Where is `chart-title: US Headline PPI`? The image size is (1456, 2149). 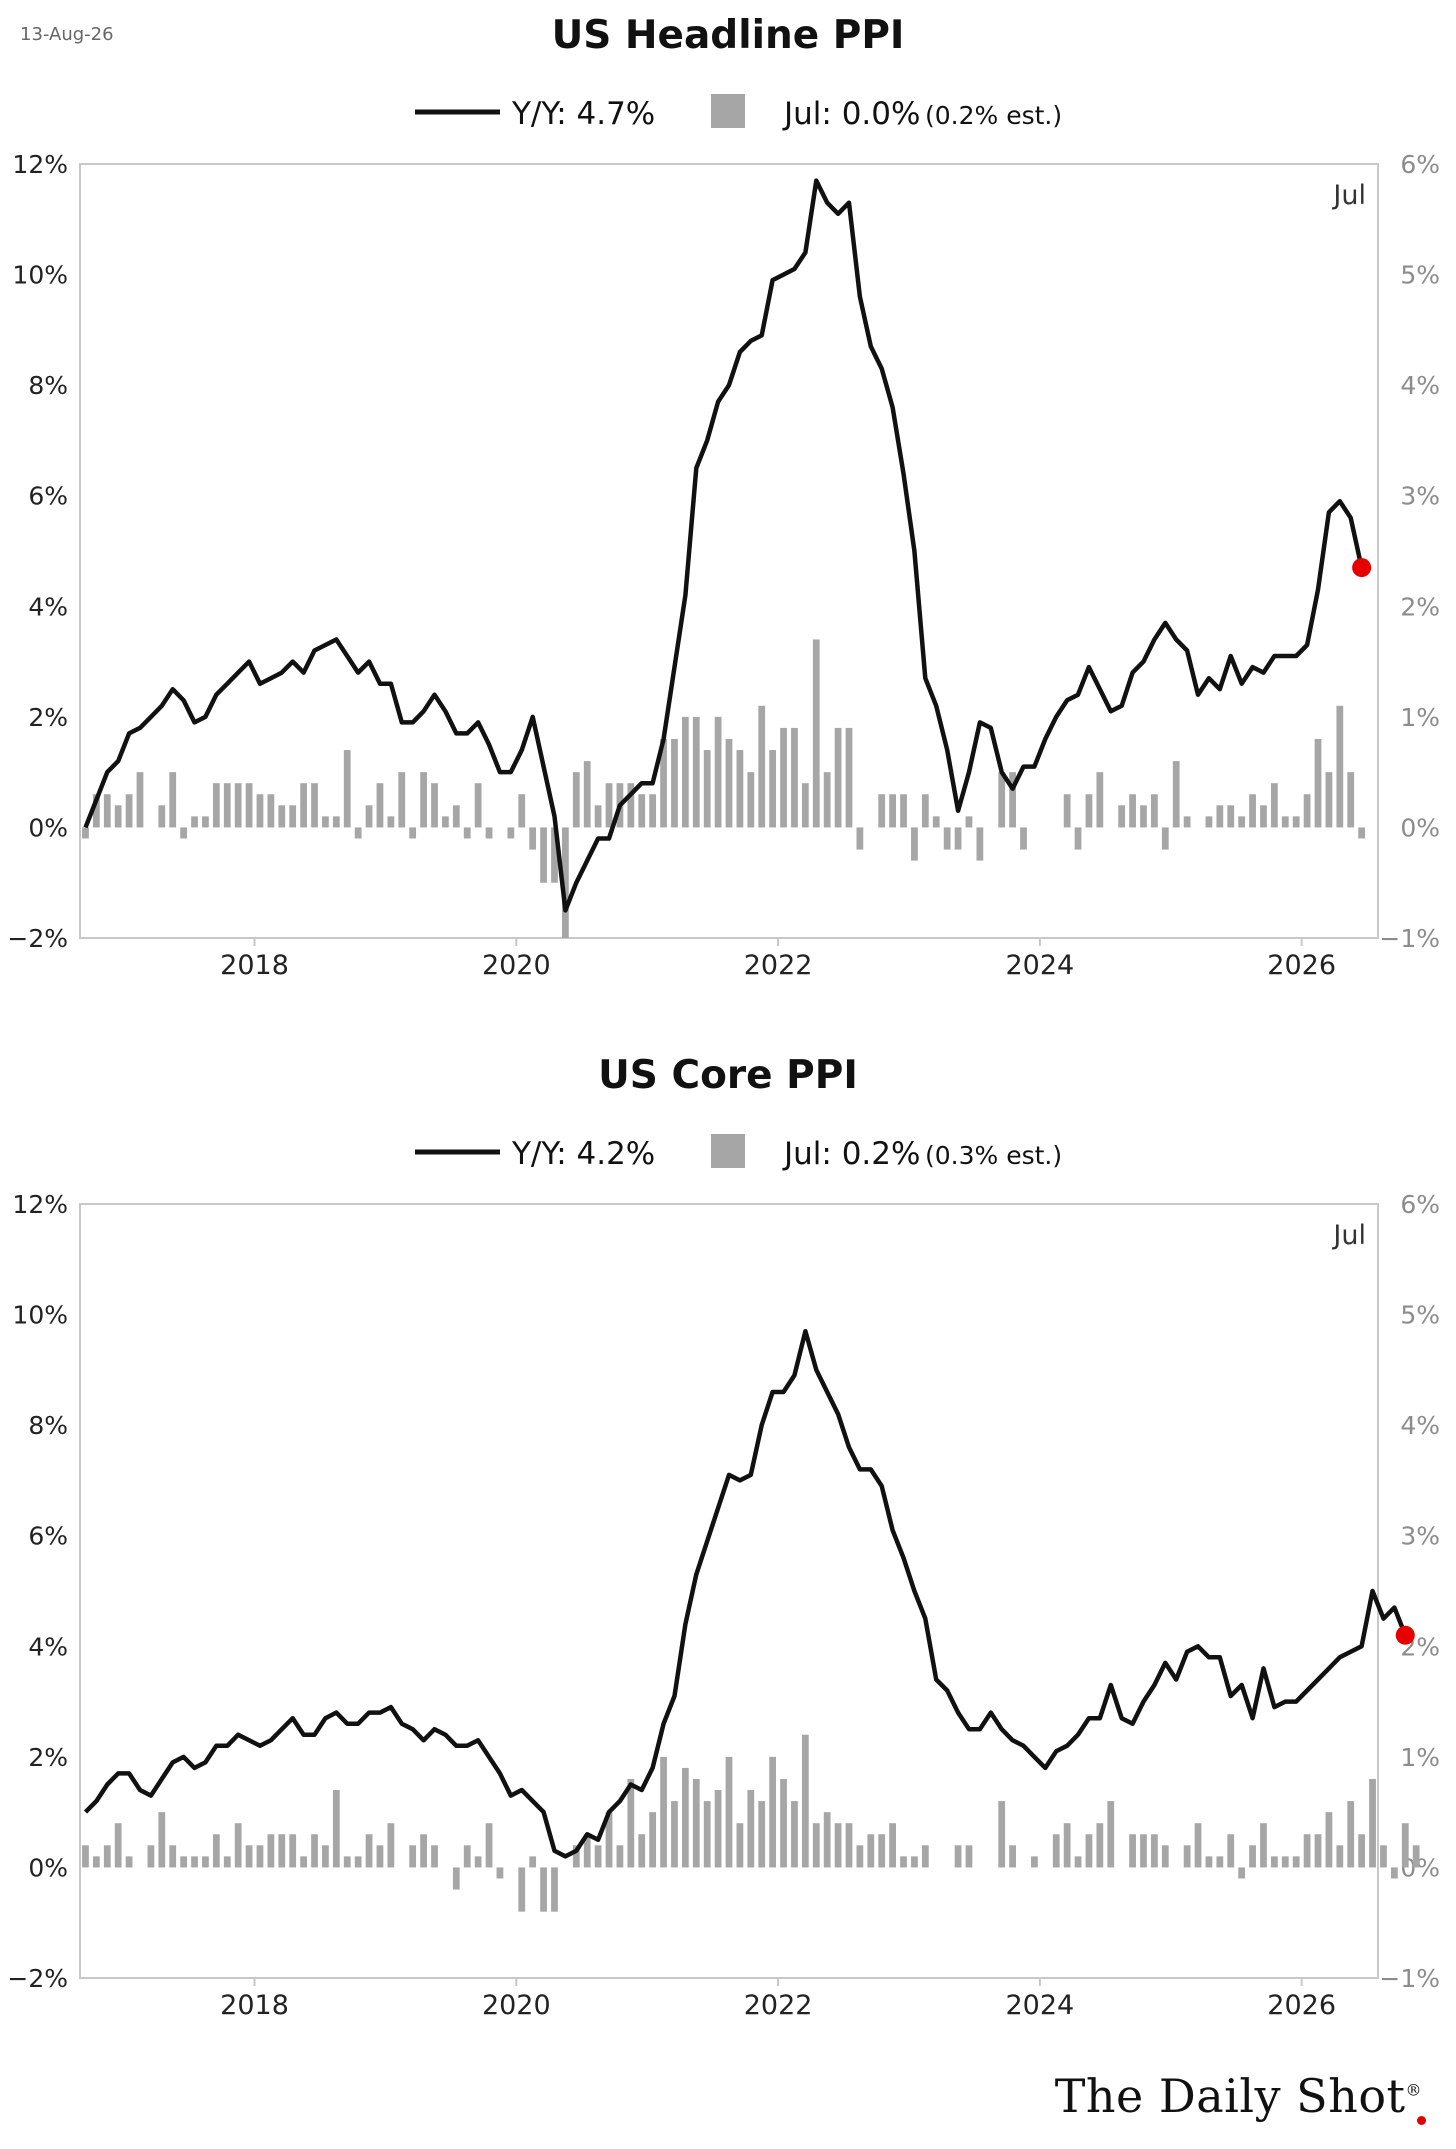 chart-title: US Headline PPI is located at coordinates (728, 35).